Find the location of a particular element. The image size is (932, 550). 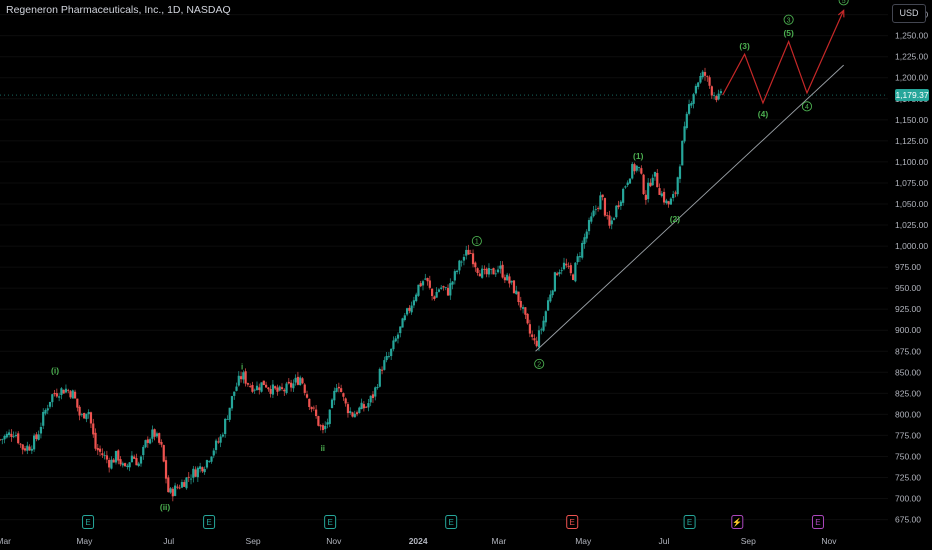

currency-button: USD is located at coordinates (909, 13).